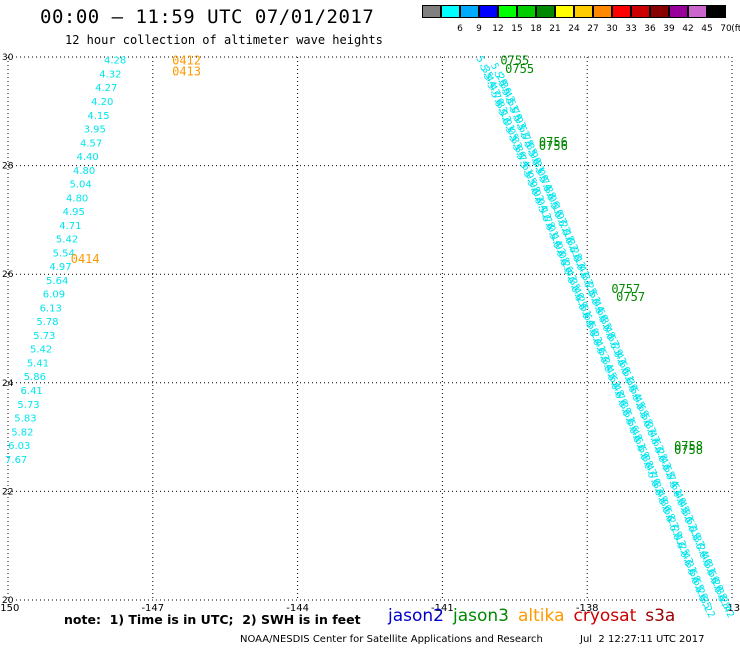 Image resolution: width=740 pixels, height=650 pixels. I want to click on swh-value-label: 3.95, so click(95, 130).